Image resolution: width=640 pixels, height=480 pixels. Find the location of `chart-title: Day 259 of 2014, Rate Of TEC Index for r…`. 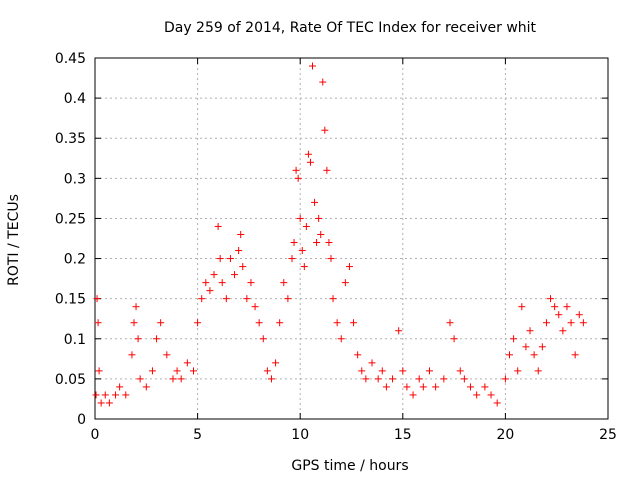

chart-title: Day 259 of 2014, Rate Of TEC Index for r… is located at coordinates (350, 28).